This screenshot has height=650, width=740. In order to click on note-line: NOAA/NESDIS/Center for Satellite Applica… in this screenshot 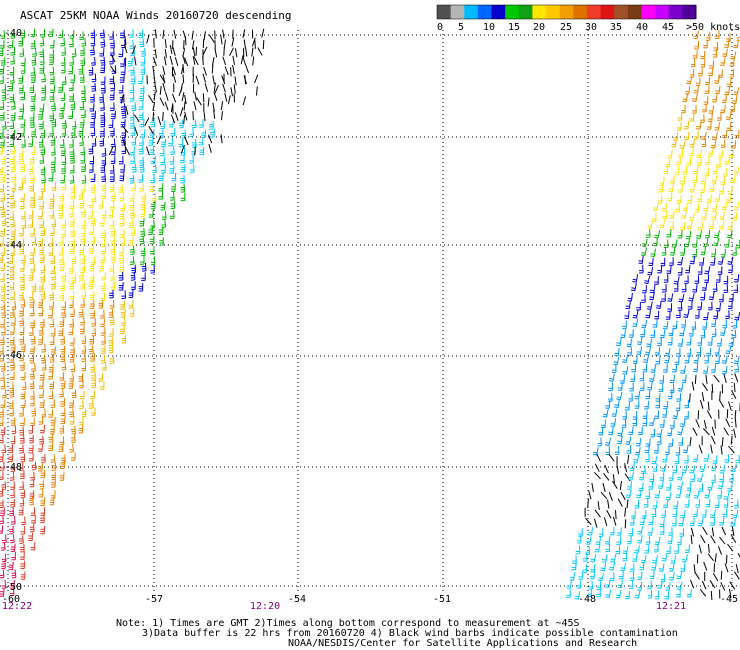, I will do `click(462, 643)`.